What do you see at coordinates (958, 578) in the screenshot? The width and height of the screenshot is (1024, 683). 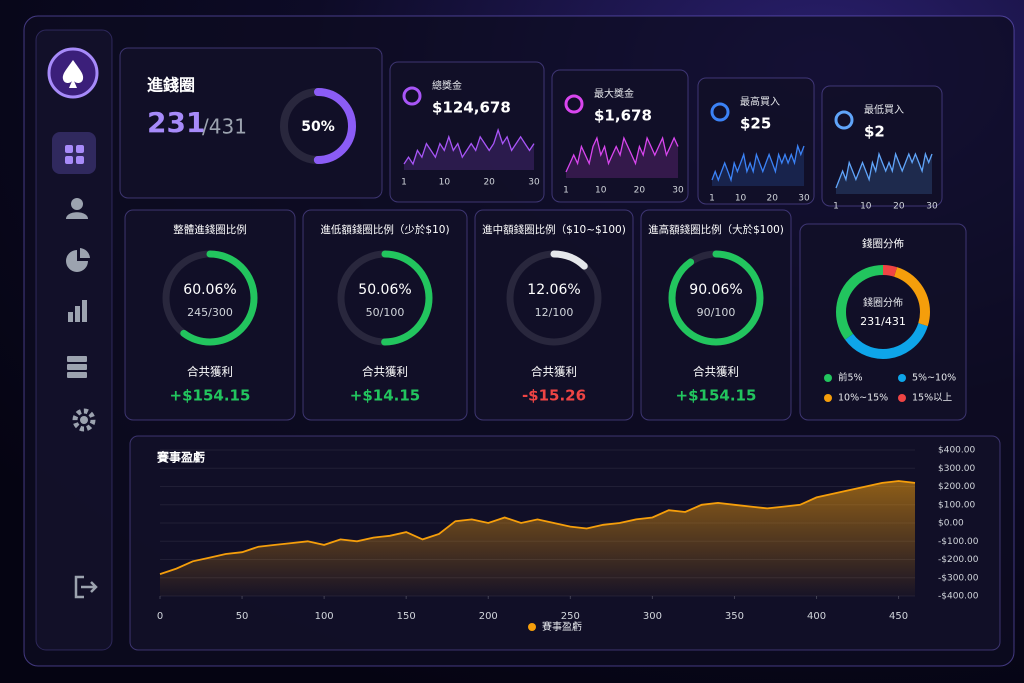 I see `y-tick-label: -$300.00` at bounding box center [958, 578].